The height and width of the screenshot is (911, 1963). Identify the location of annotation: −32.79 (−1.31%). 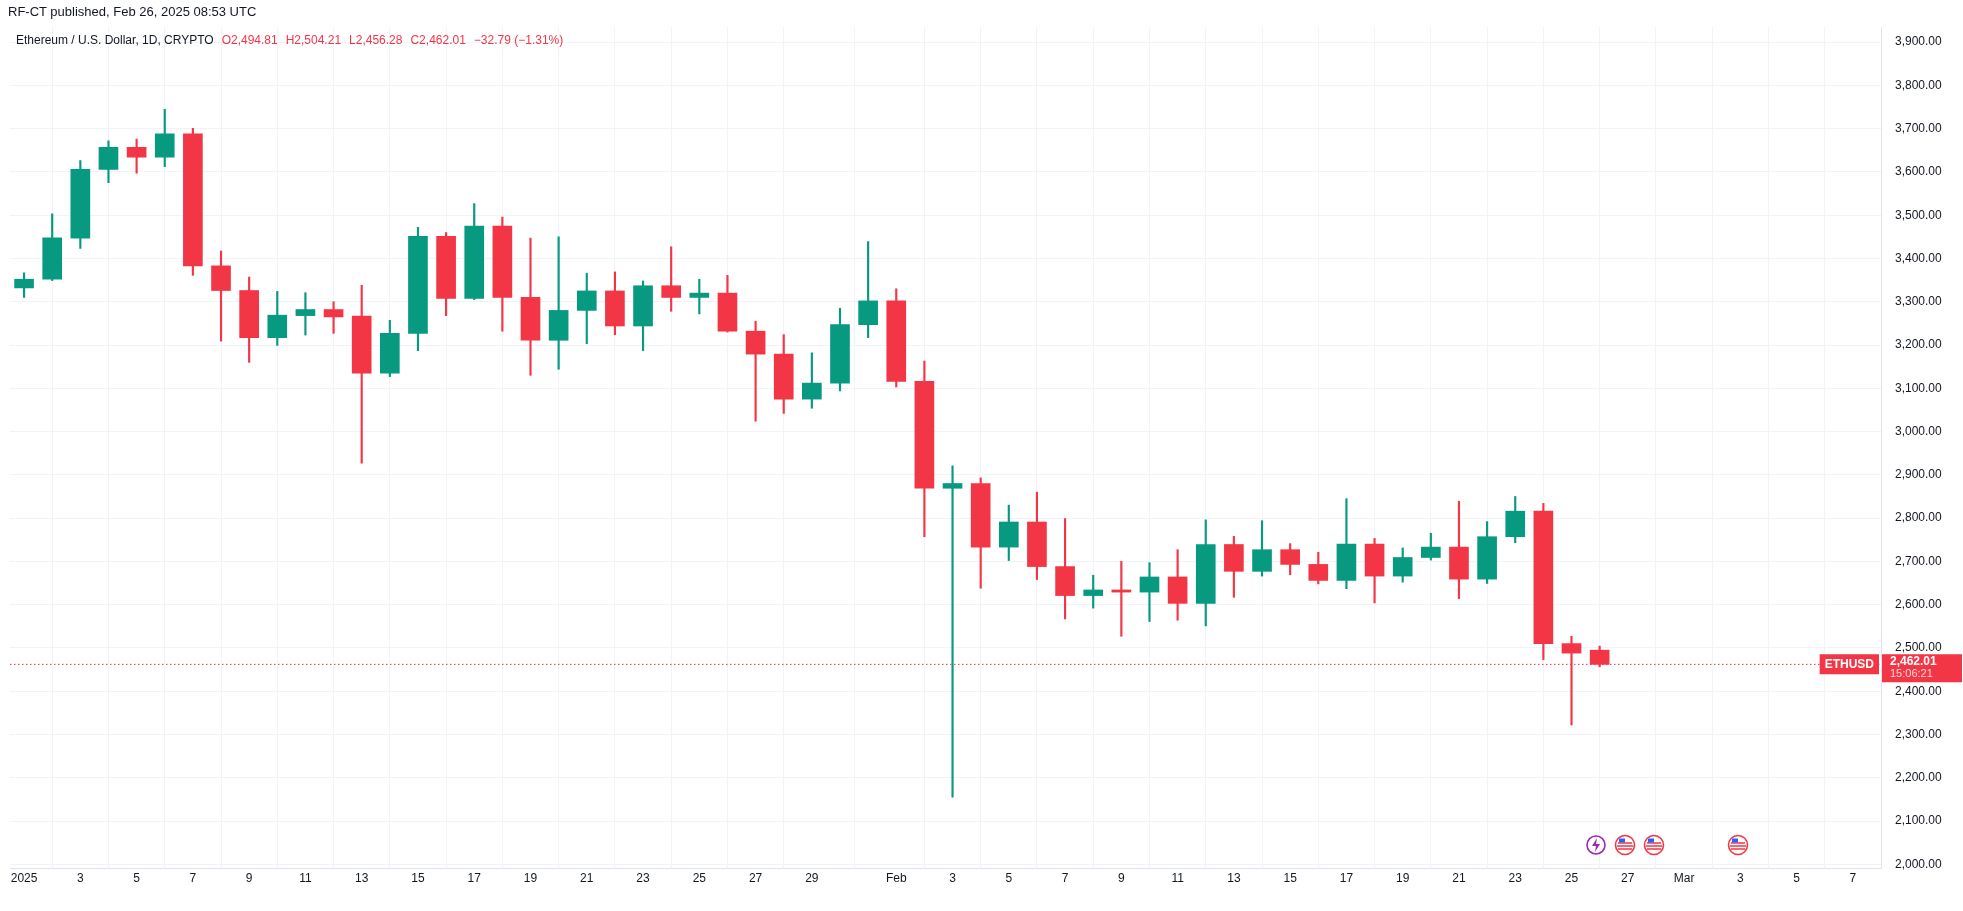
(518, 40).